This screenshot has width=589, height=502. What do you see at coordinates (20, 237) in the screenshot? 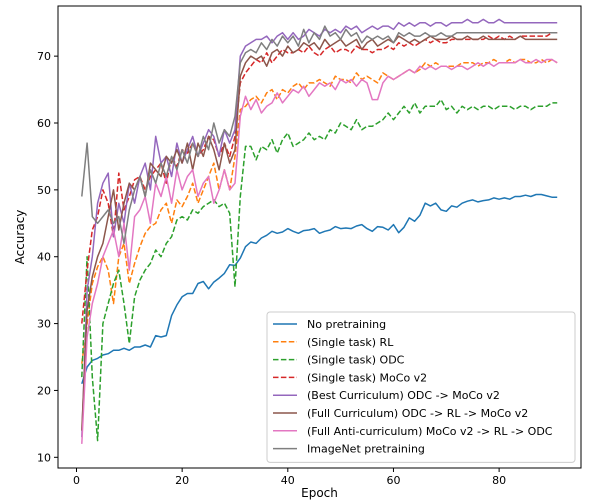
I see `y-axis-label: Accuracy` at bounding box center [20, 237].